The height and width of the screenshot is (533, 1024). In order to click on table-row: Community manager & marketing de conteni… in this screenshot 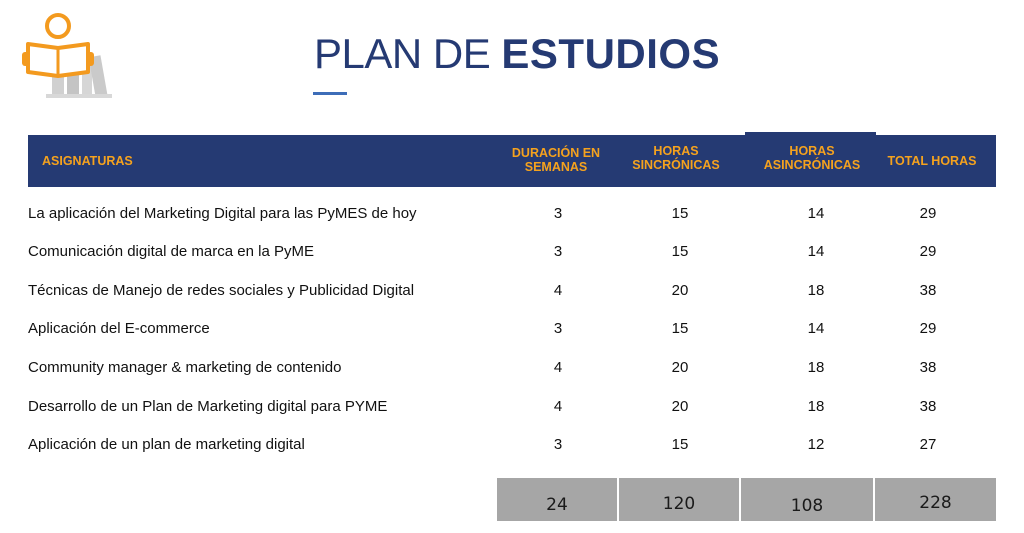, I will do `click(512, 368)`.